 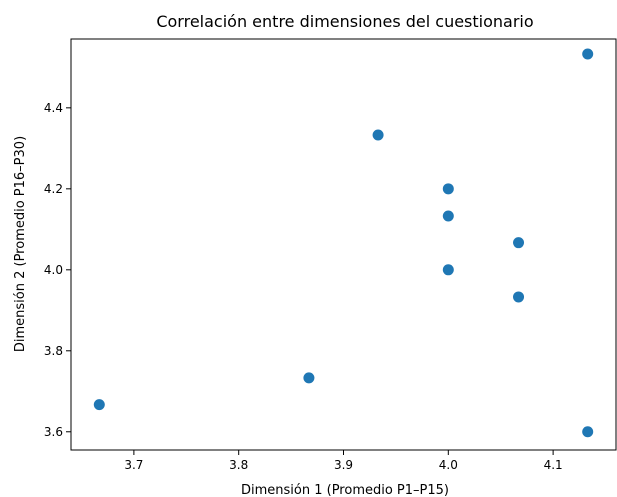 What do you see at coordinates (53, 432) in the screenshot?
I see `y-tick-label: 3.6` at bounding box center [53, 432].